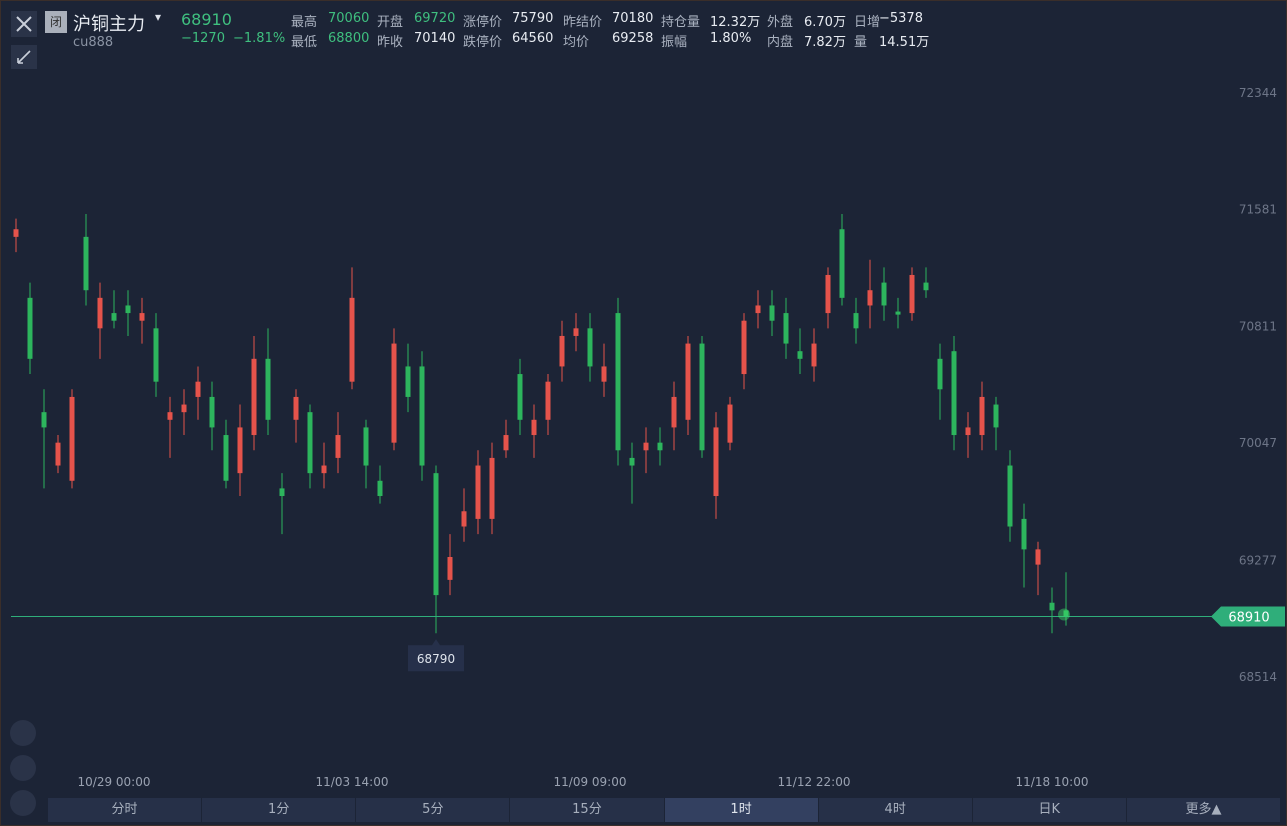  What do you see at coordinates (587, 810) in the screenshot?
I see `tab: 15分` at bounding box center [587, 810].